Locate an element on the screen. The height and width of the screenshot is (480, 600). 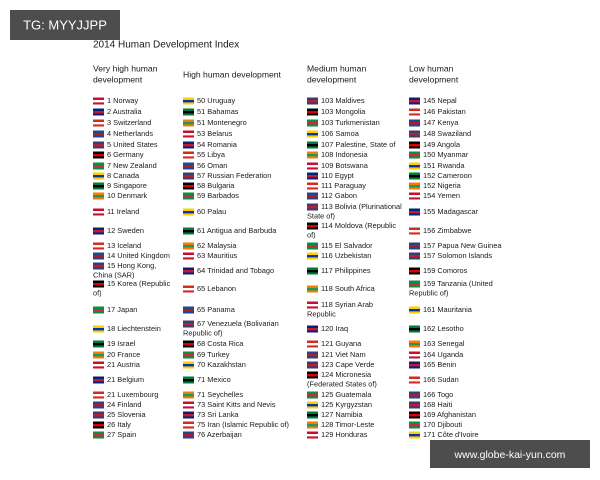
watermark-box is located at coordinates (65, 25).